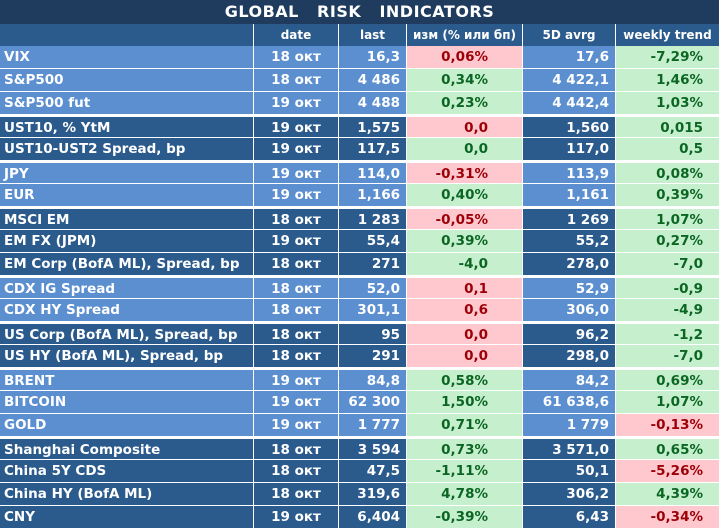 Image resolution: width=719 pixels, height=529 pixels. Describe the element at coordinates (359, 12) in the screenshot. I see `table-title: GLOBAL RISK INDICATORS` at that location.